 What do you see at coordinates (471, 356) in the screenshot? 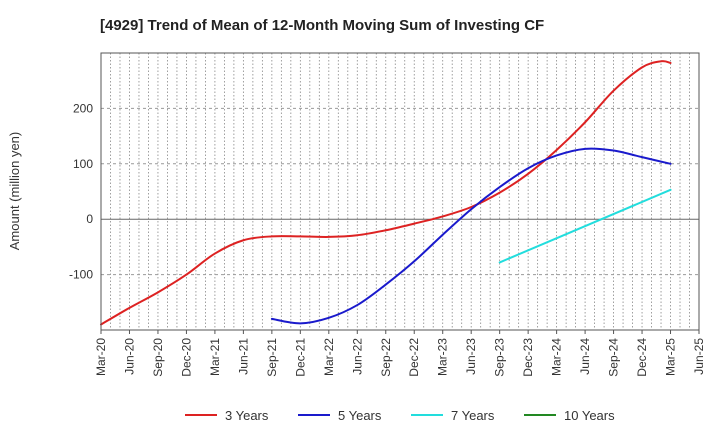
I see `x-tick-label: Jun-23` at bounding box center [471, 356].